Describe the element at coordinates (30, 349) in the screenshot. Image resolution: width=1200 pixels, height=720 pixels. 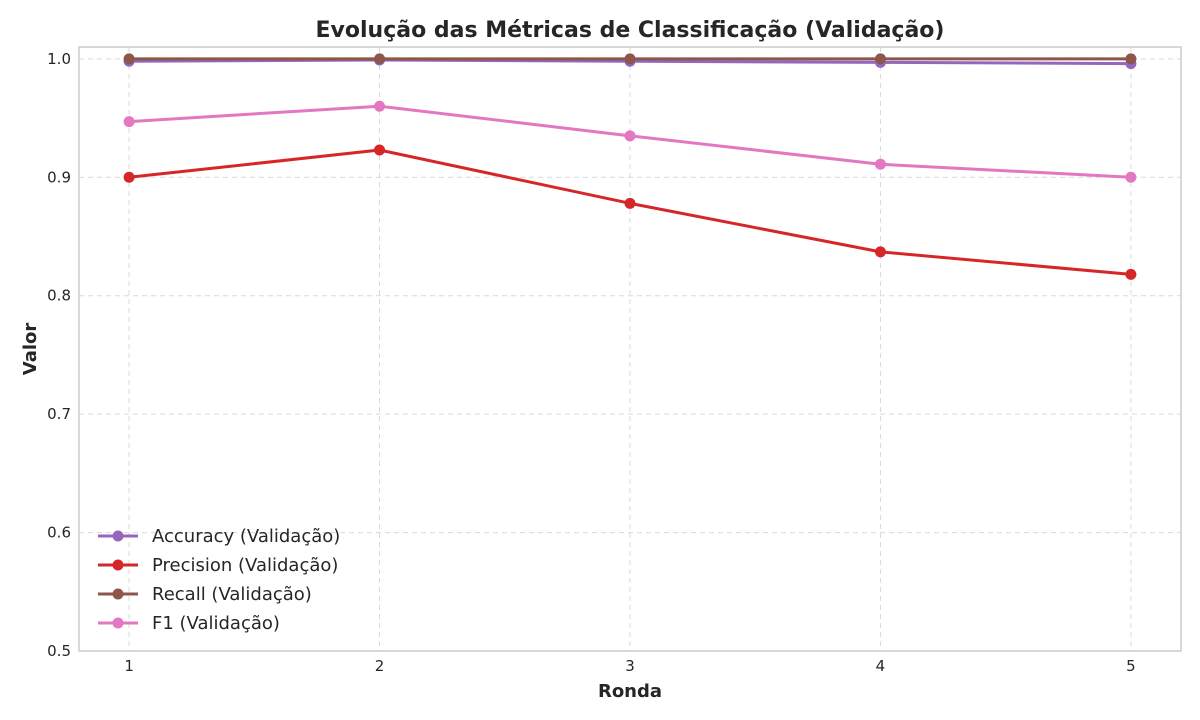
I see `y-axis-label: Valor` at that location.